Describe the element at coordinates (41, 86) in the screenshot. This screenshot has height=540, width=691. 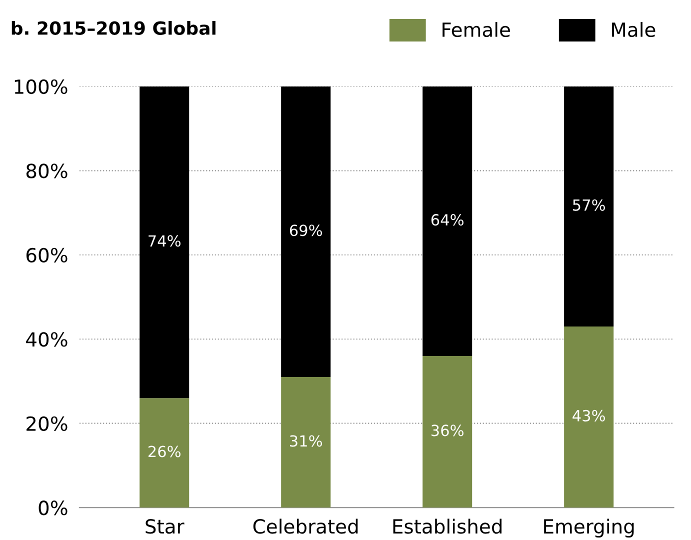
I see `y-tick-label: 100%` at that location.